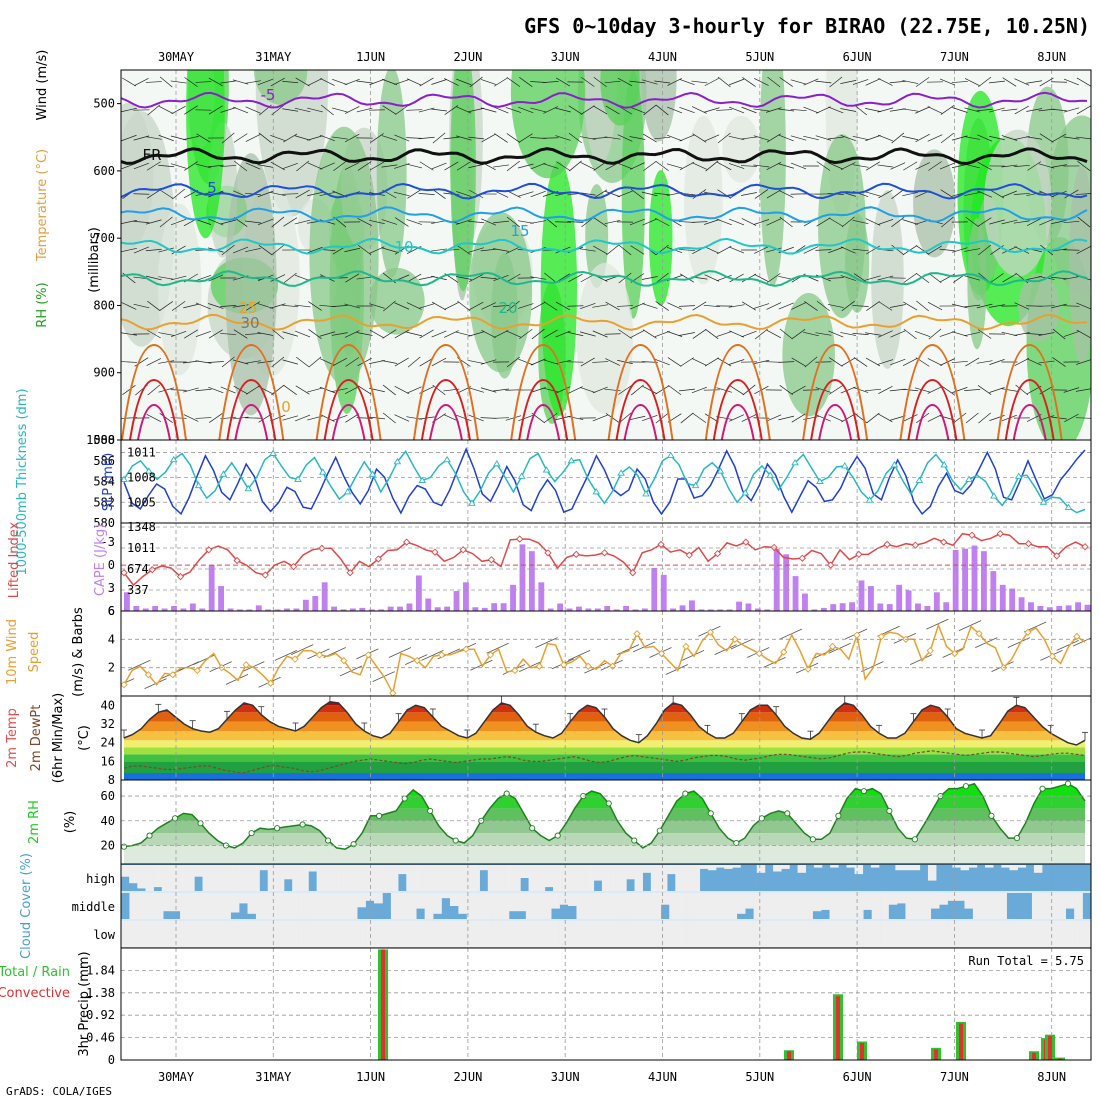  What do you see at coordinates (604, 156) in the screenshot?
I see `isotherm-line` at bounding box center [604, 156].